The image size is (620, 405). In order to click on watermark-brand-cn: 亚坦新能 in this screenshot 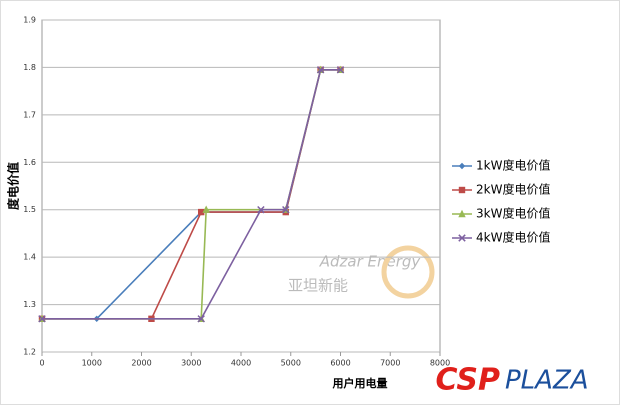, I will do `click(318, 286)`.